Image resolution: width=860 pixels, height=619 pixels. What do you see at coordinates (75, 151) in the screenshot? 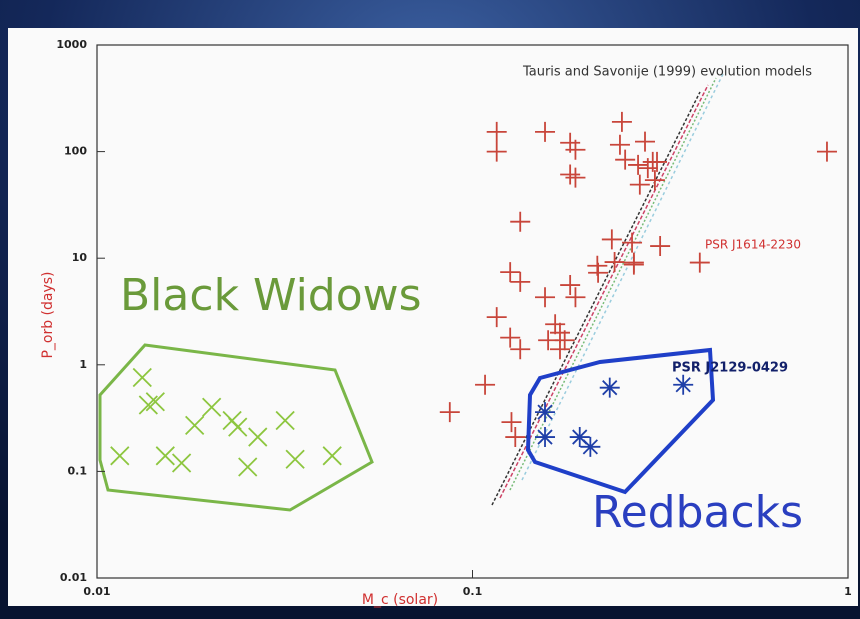
I see `y-tick-label: 100` at bounding box center [75, 151].